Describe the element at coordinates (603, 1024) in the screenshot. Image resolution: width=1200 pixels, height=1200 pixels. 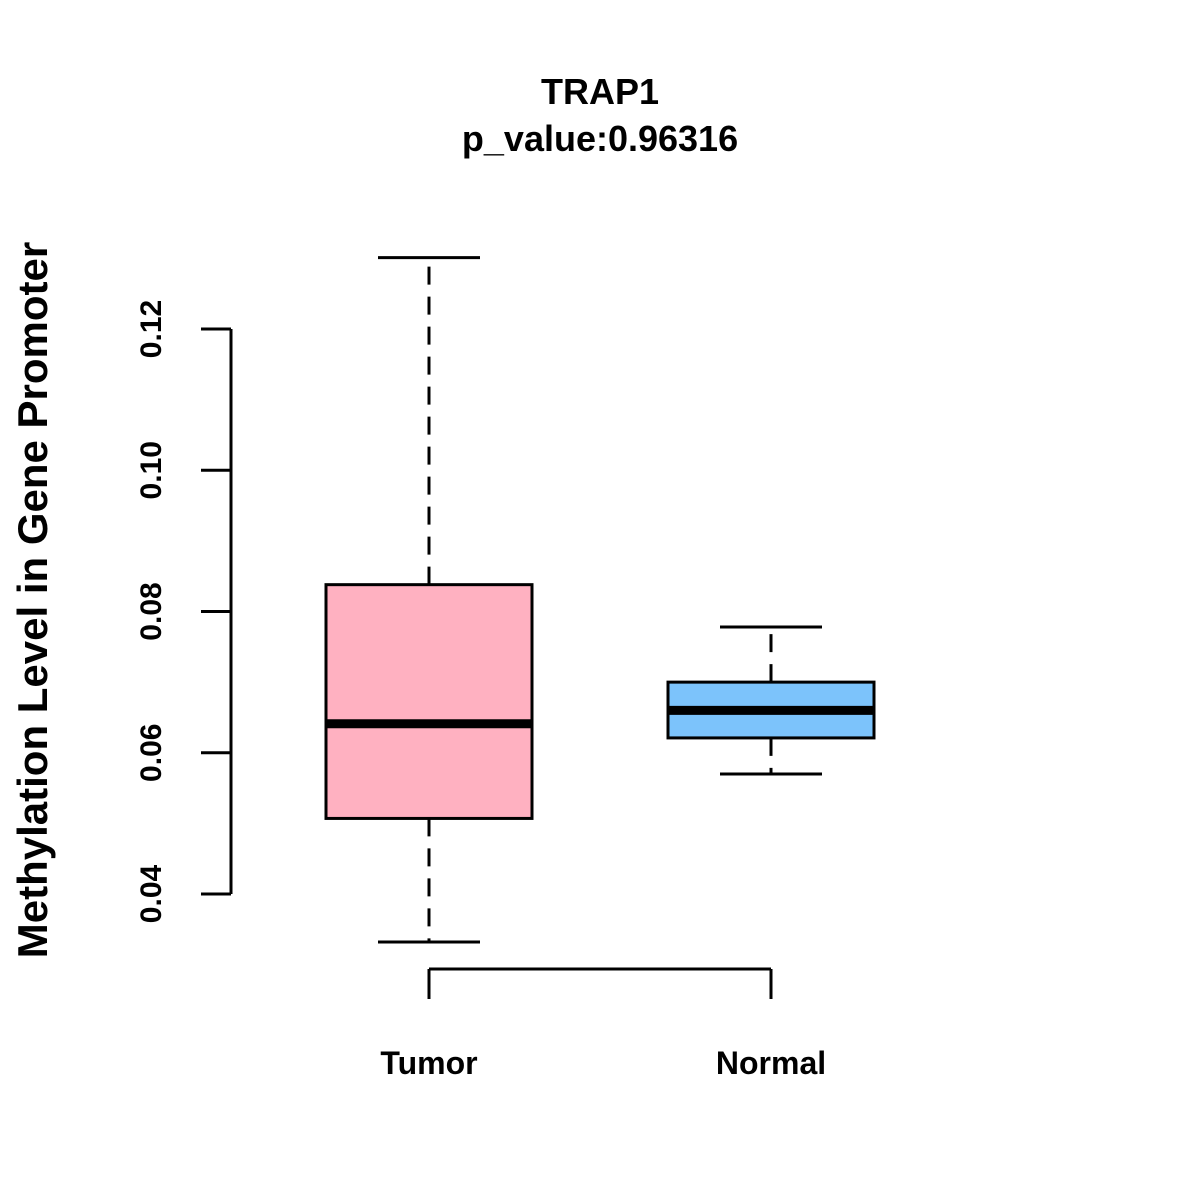
I see `x-axis: Tumor Normal` at that location.